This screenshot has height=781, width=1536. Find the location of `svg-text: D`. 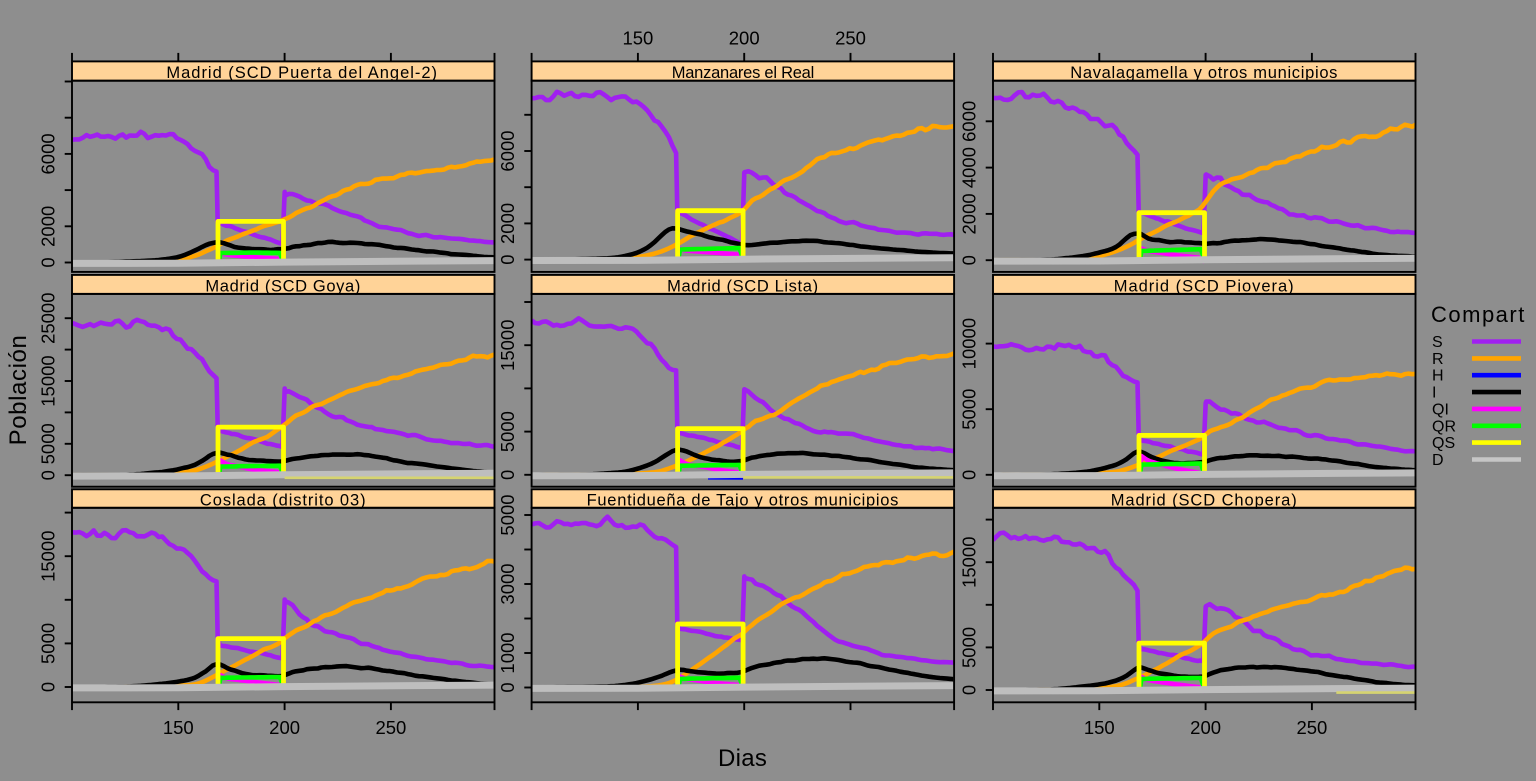

svg-text: D is located at coordinates (1438, 460).